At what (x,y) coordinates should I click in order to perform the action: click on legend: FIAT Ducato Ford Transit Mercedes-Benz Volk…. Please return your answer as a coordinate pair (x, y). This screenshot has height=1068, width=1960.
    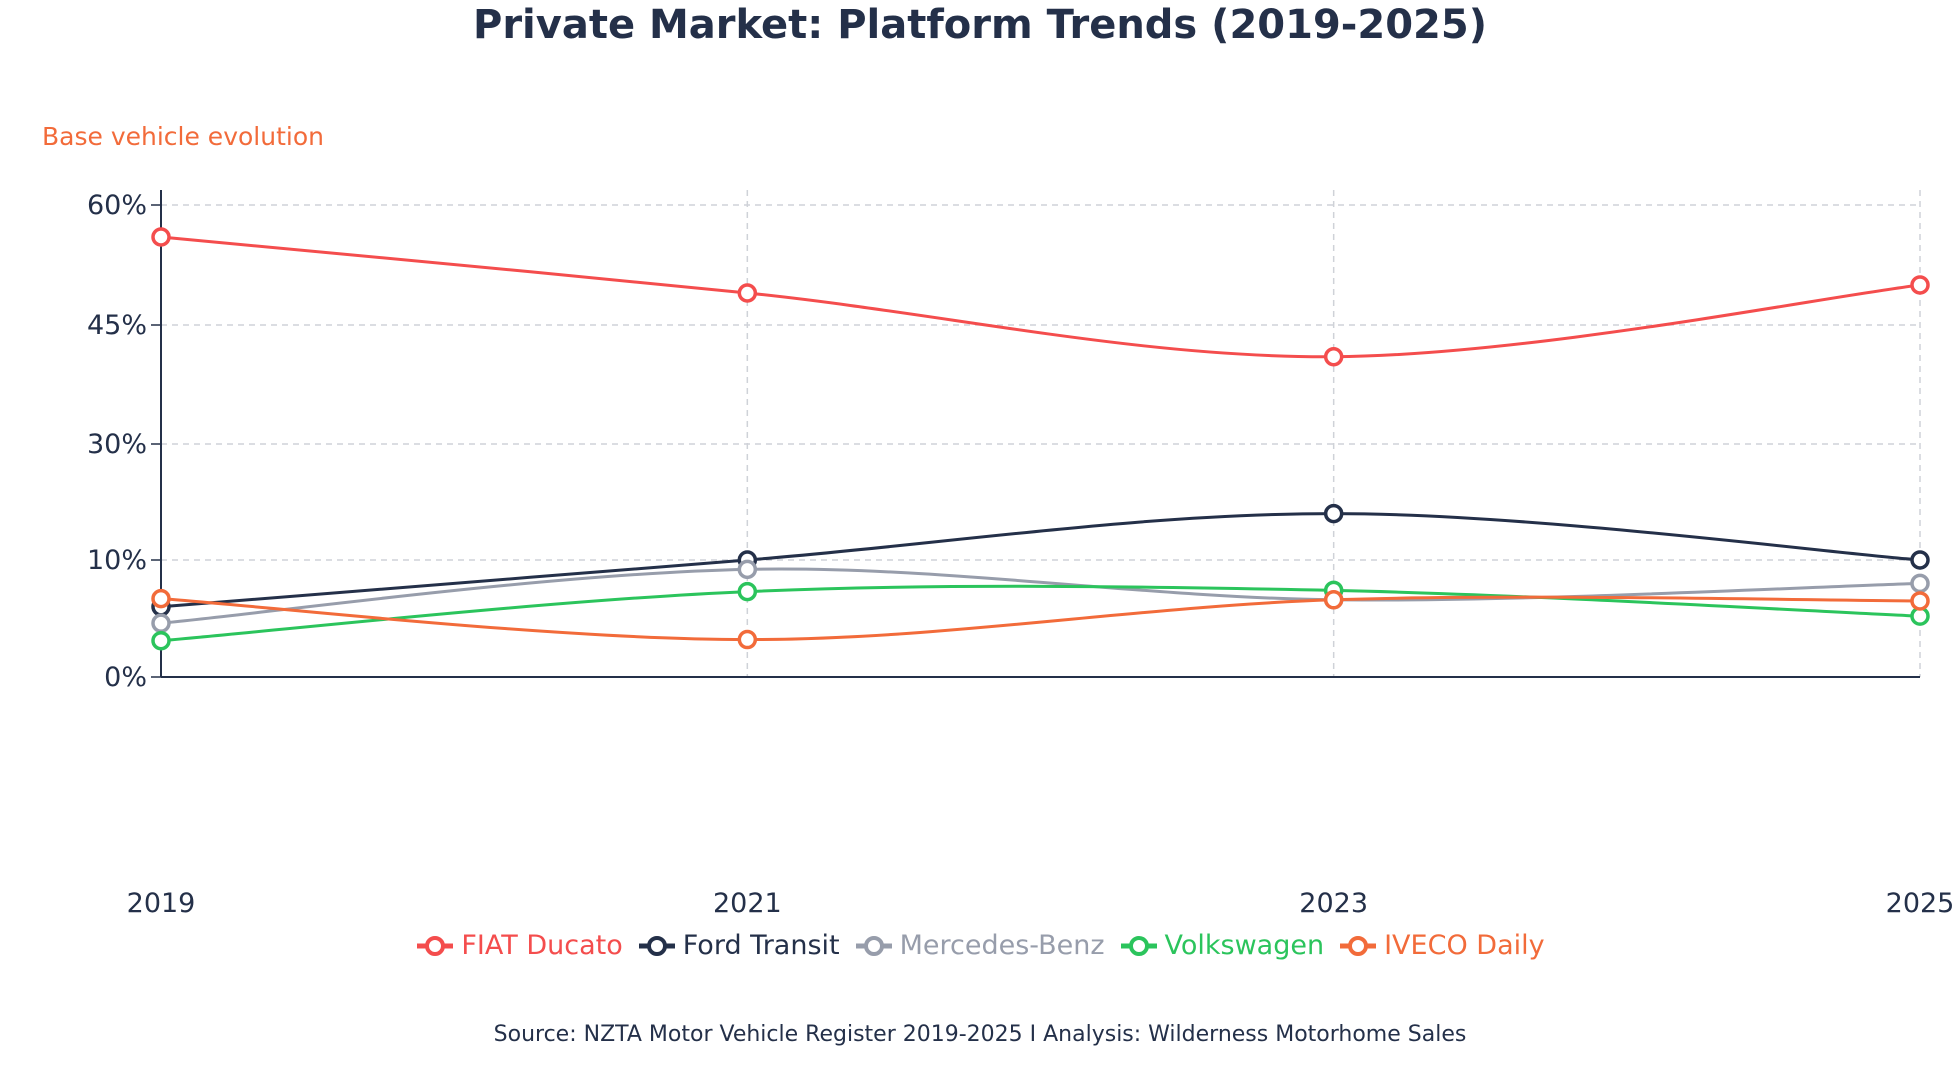
    Looking at the image, I should click on (980, 945).